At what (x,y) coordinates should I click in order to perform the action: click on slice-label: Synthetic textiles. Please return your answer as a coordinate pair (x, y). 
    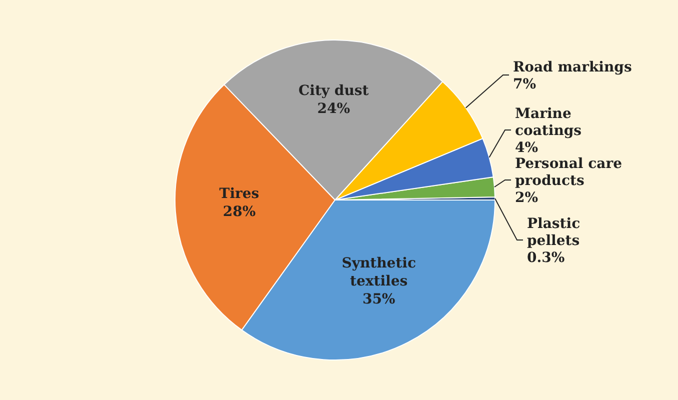
    Looking at the image, I should click on (379, 272).